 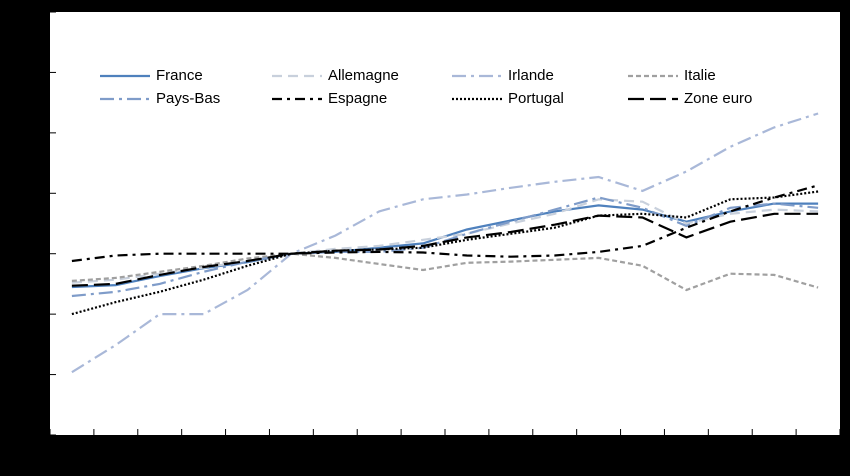 I want to click on legend-label: Irlande, so click(x=531, y=75).